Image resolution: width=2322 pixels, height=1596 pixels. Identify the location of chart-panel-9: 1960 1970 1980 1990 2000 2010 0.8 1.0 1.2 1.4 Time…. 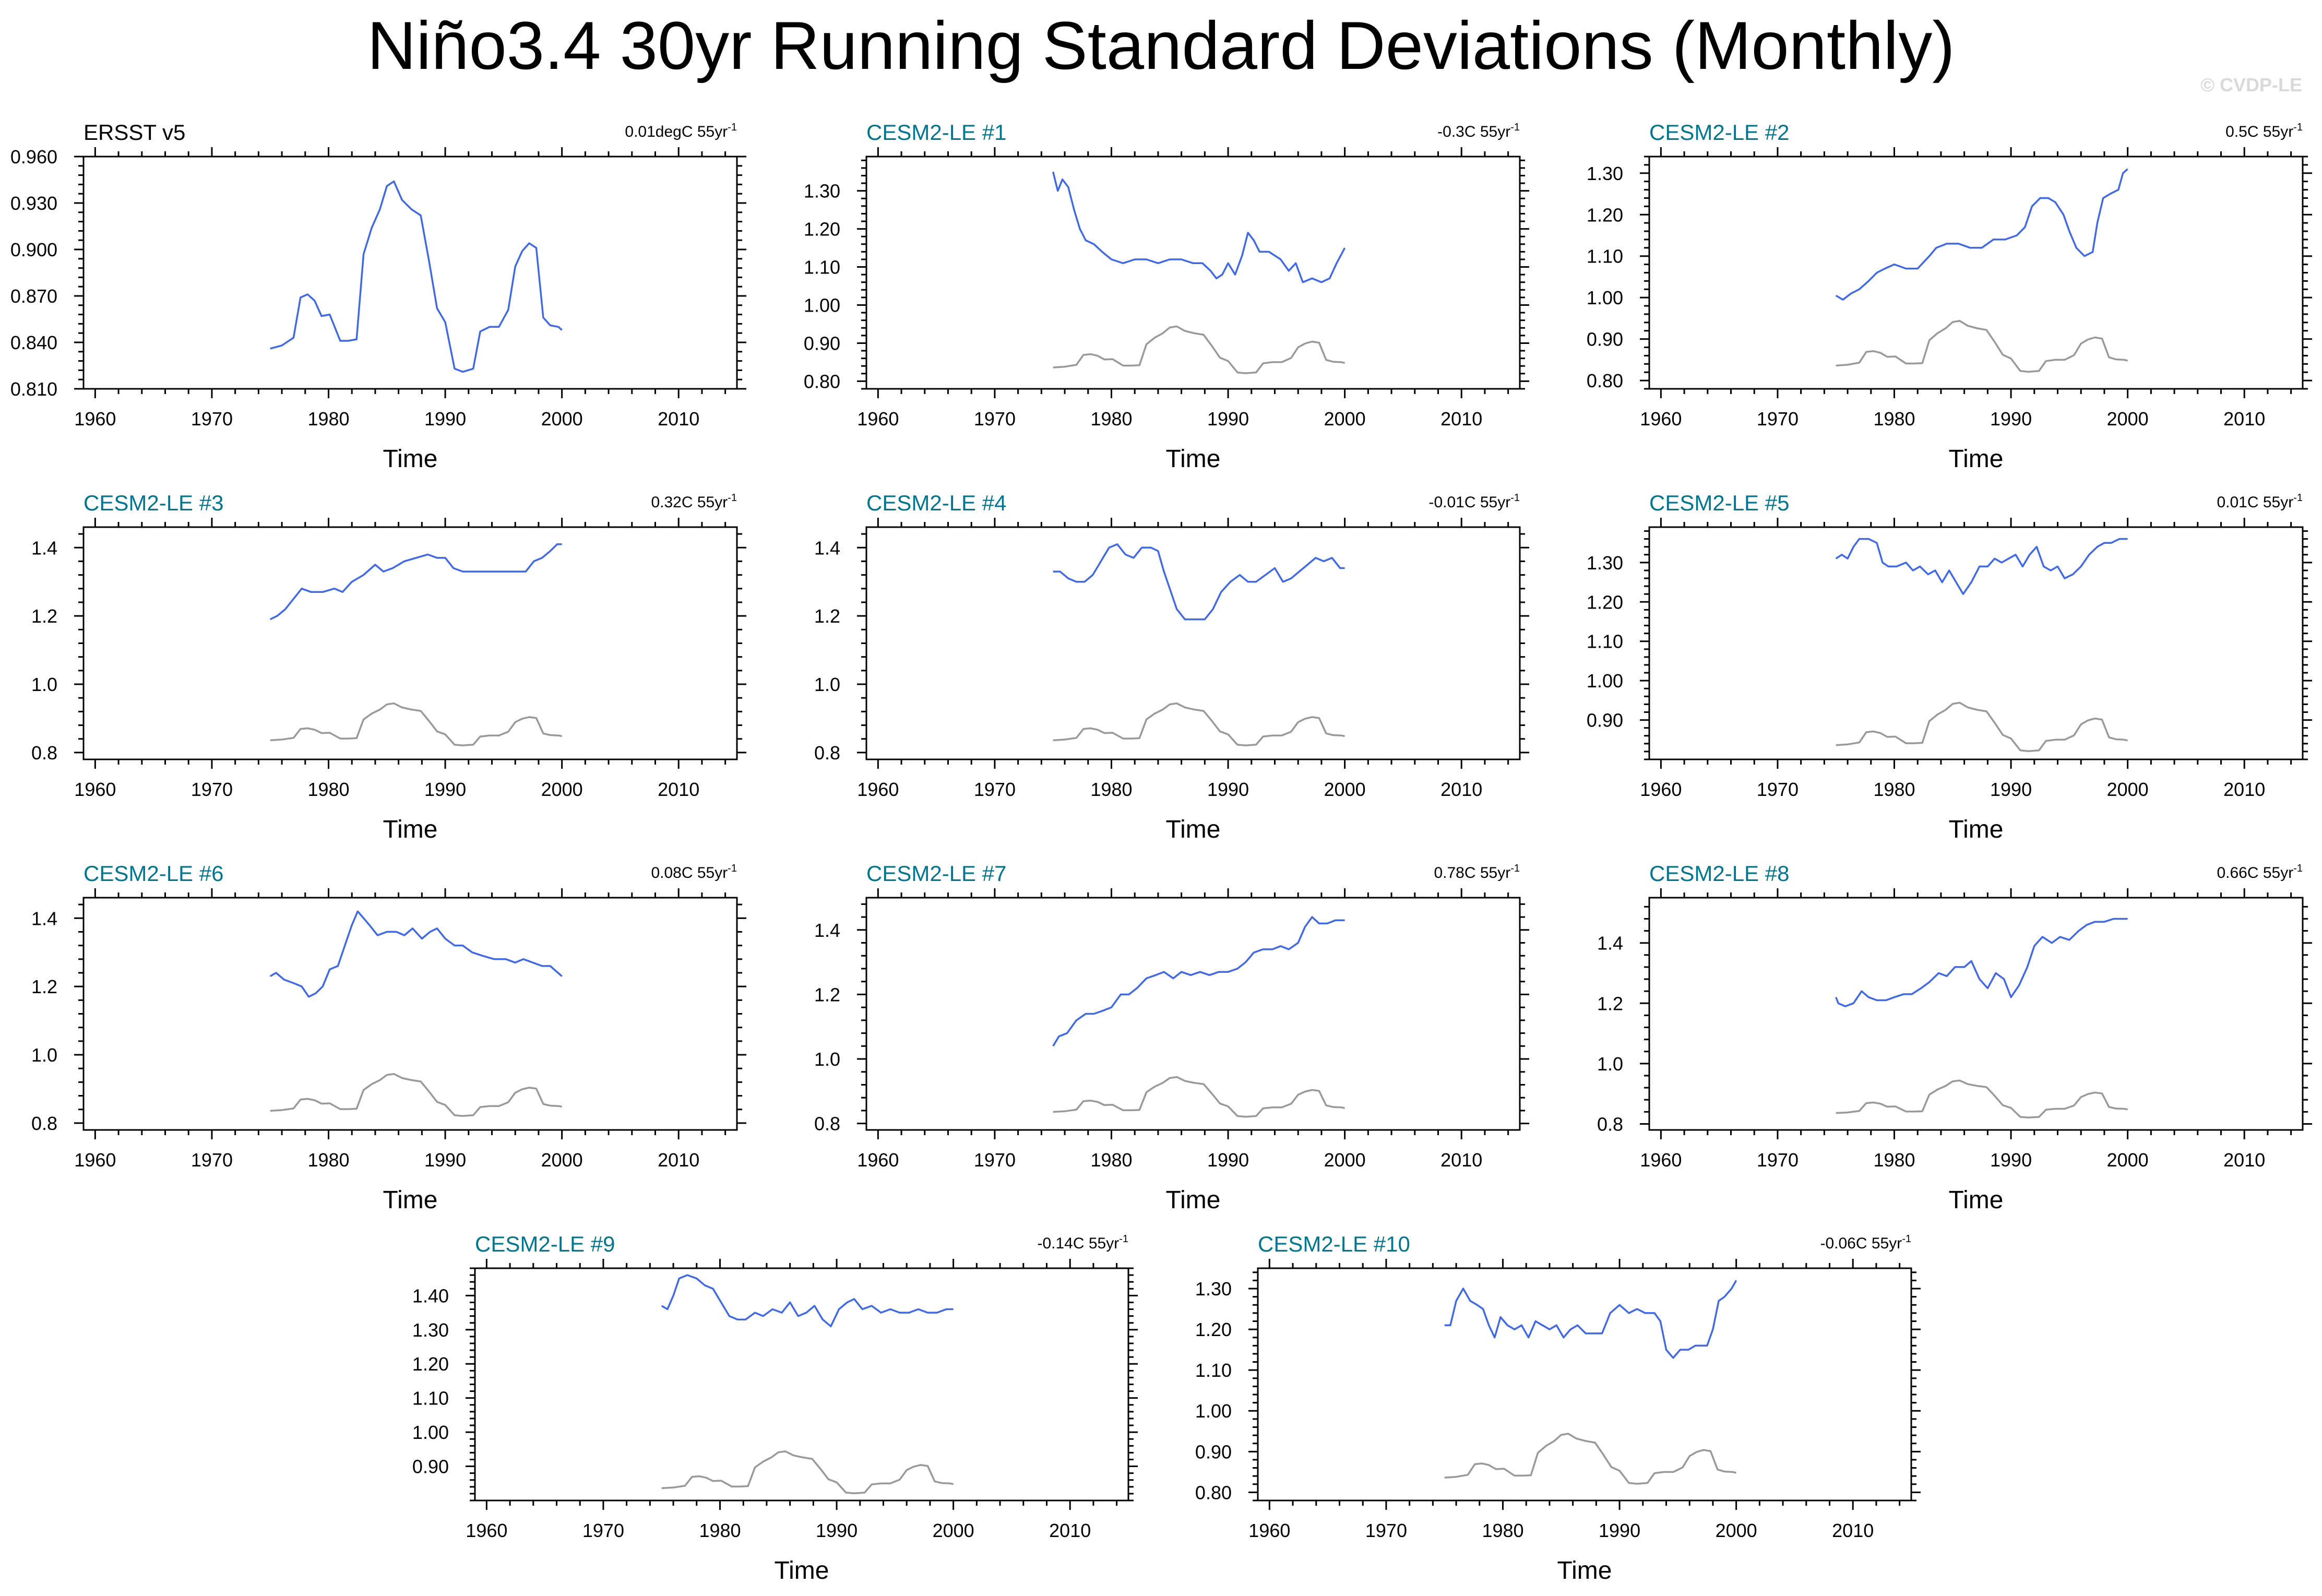
(1954, 1037).